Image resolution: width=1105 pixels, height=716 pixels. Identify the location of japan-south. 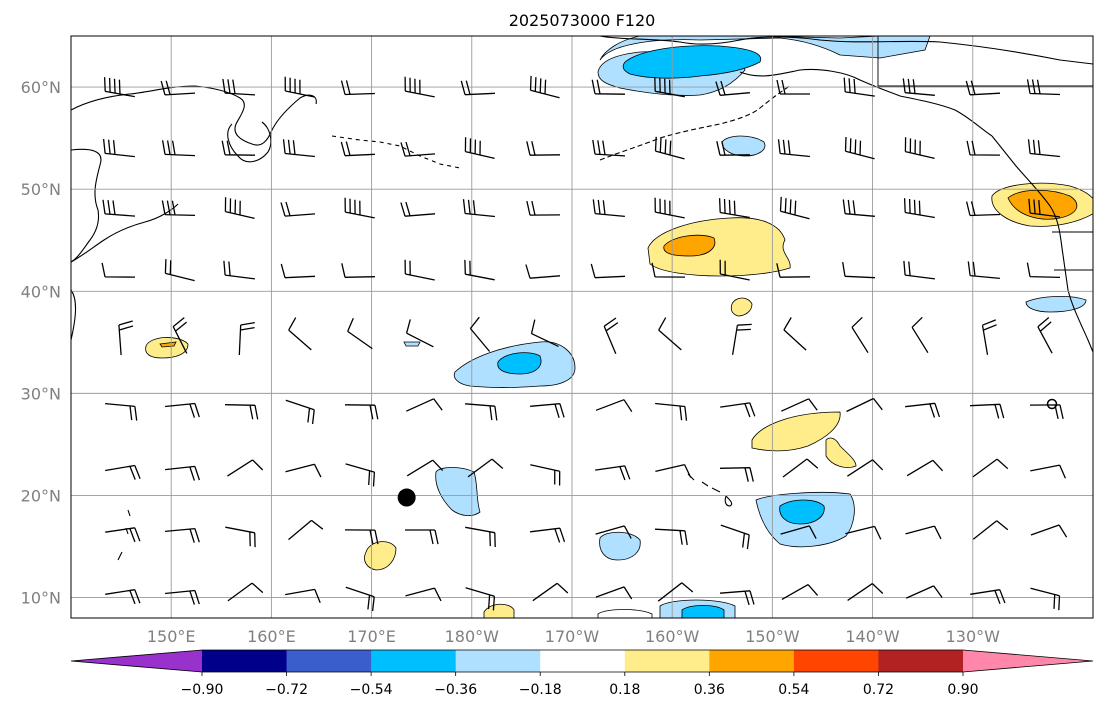
(74, 315).